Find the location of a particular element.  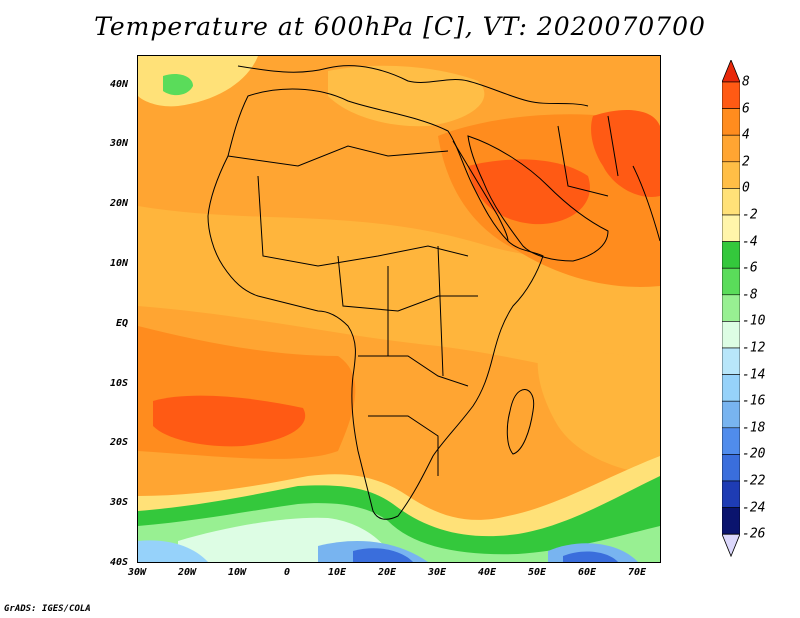

europe-coast is located at coordinates (413, 86).